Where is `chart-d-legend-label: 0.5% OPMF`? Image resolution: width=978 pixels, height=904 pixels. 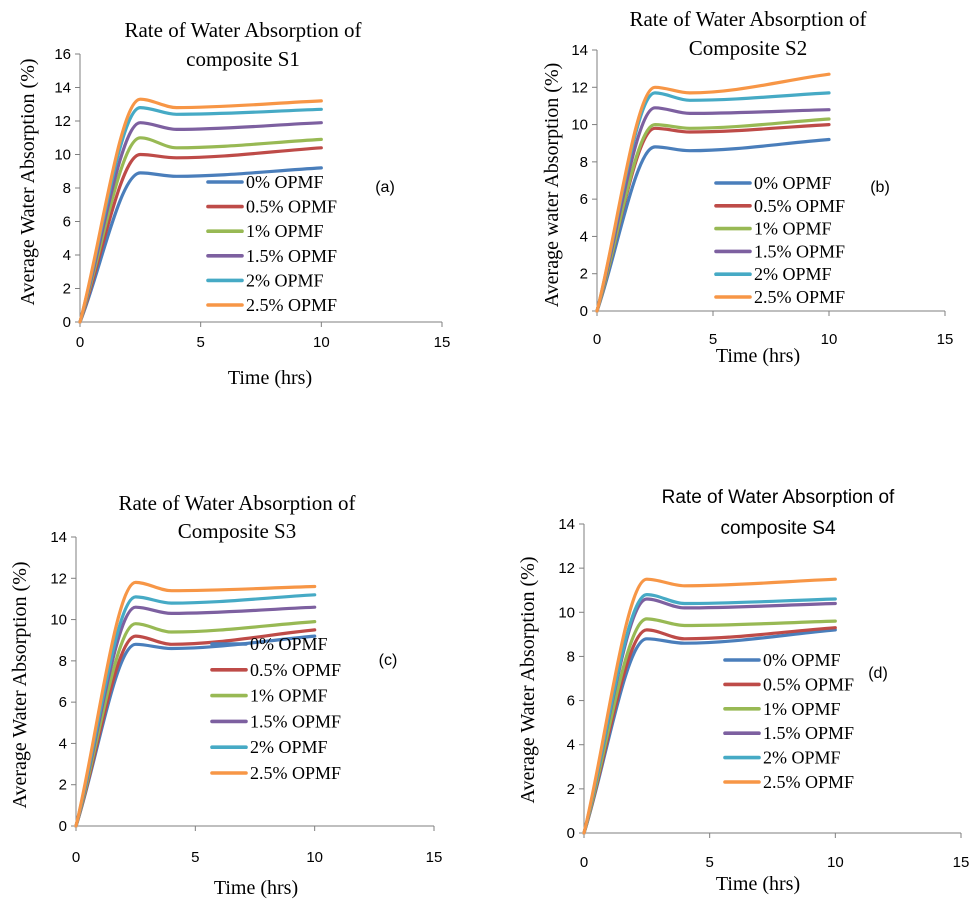
chart-d-legend-label: 0.5% OPMF is located at coordinates (808, 684).